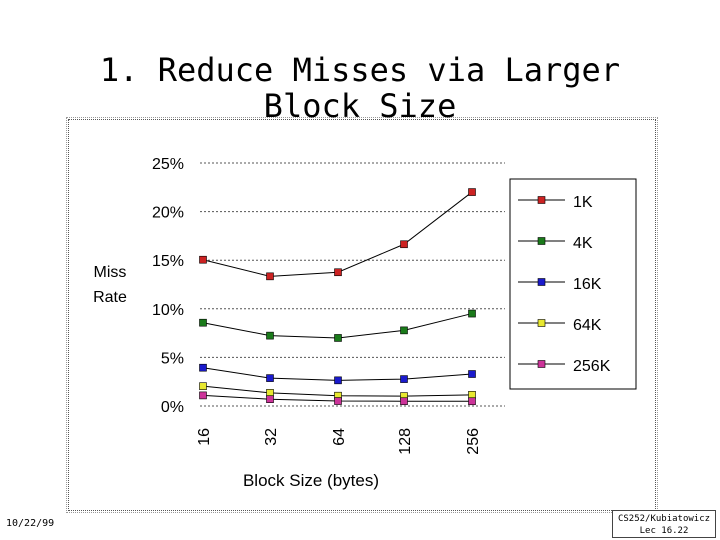  I want to click on footer-date: 10/22/99, so click(30, 523).